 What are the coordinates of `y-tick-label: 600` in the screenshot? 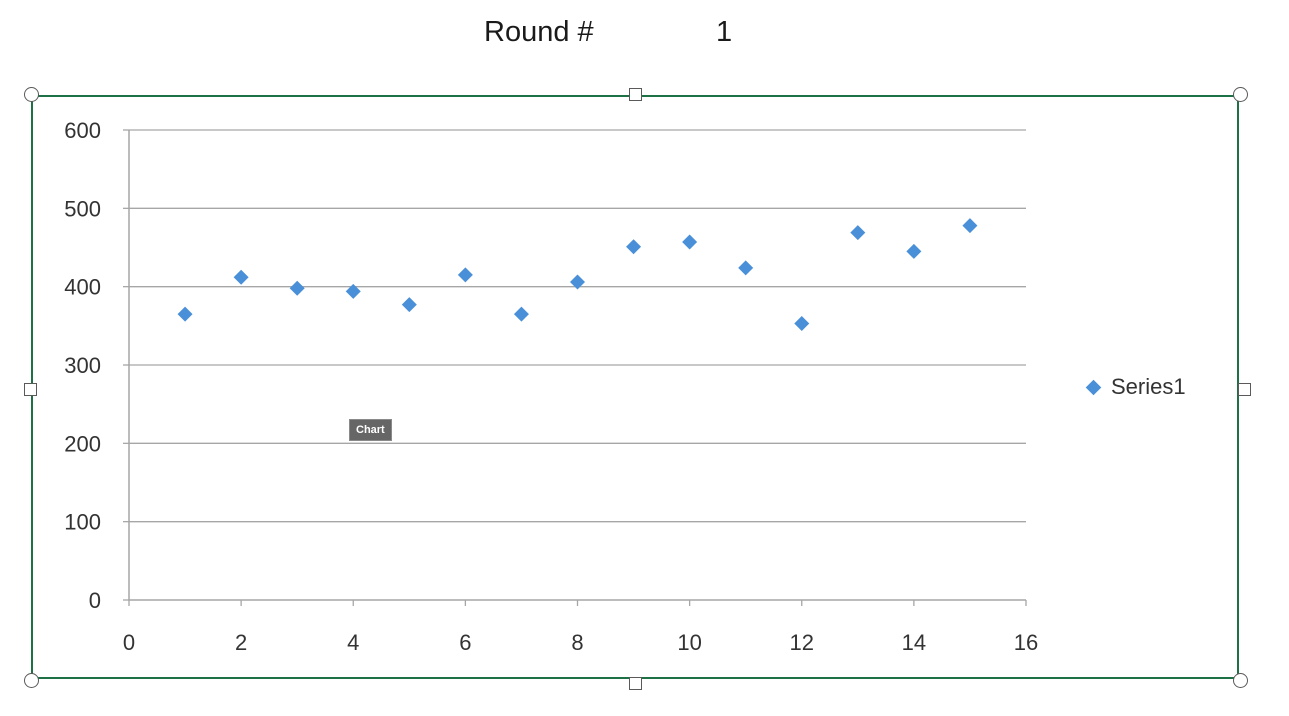 It's located at (82, 130).